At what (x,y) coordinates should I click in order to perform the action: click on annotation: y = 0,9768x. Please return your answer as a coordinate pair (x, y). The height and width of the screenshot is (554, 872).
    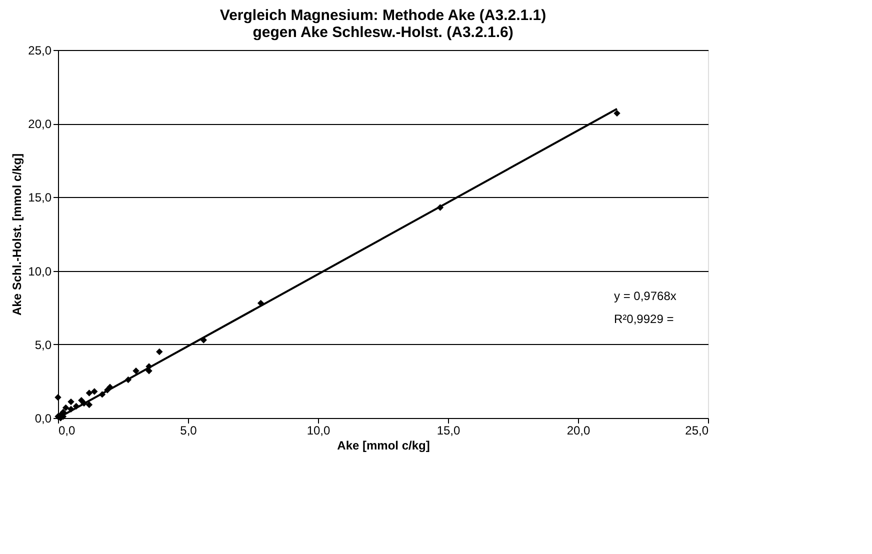
    Looking at the image, I should click on (645, 296).